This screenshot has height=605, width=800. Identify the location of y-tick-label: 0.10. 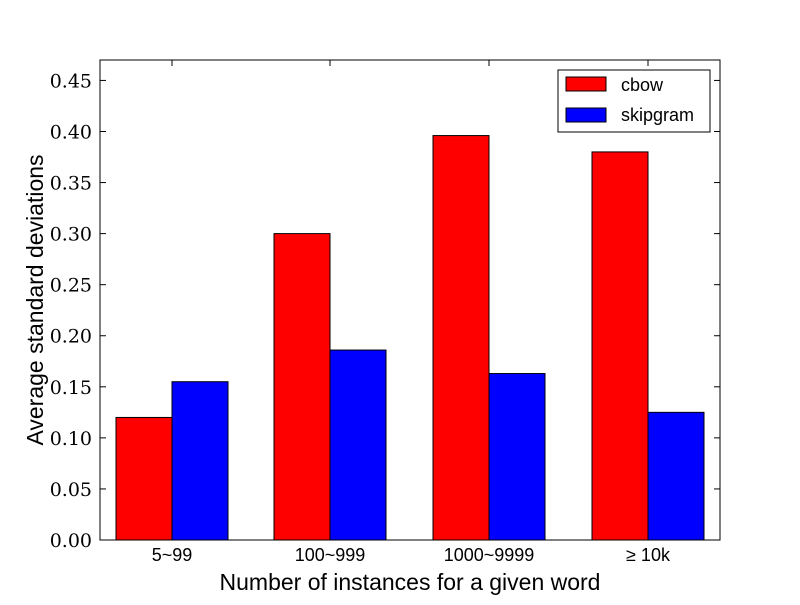
(71, 439).